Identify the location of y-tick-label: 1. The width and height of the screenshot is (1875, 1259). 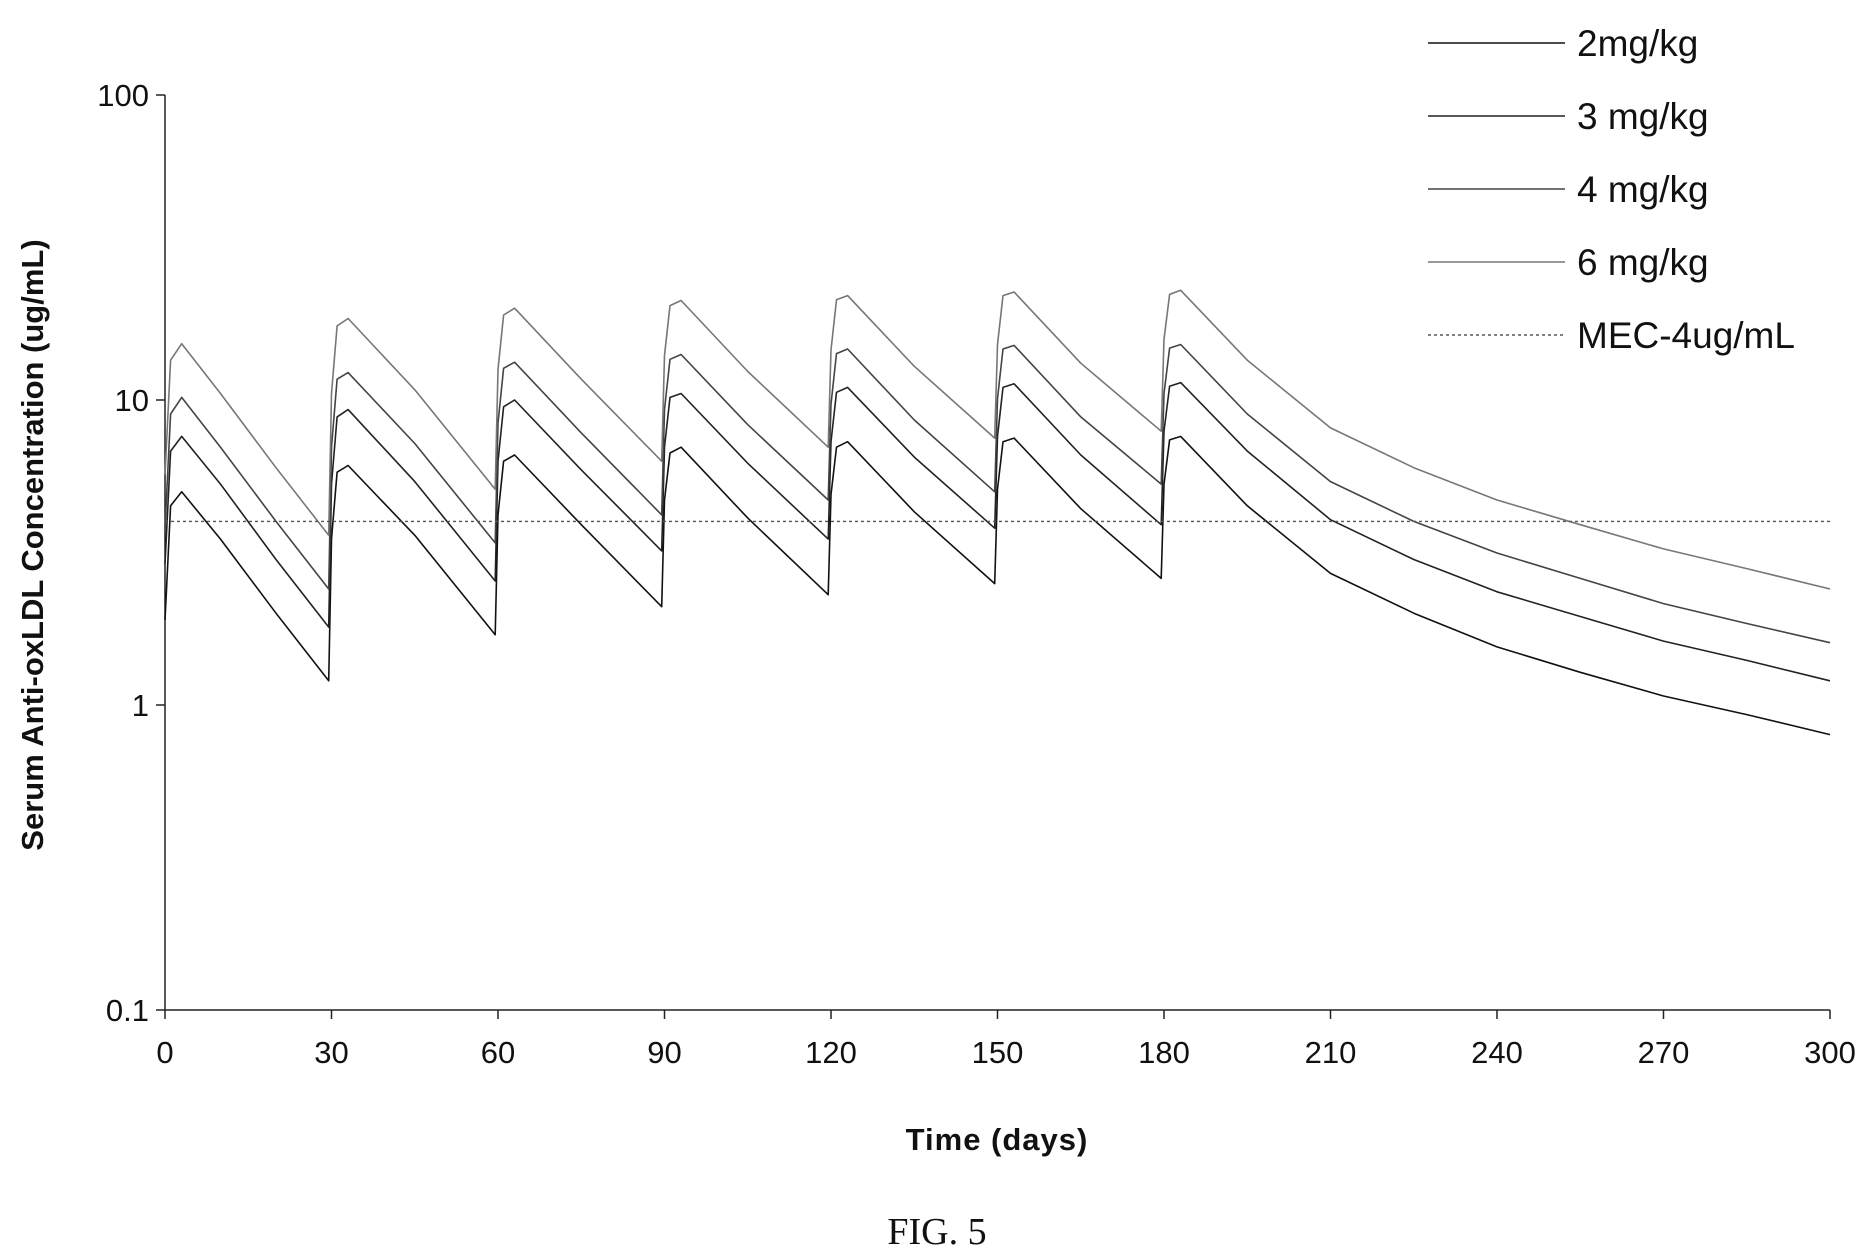
(140, 705).